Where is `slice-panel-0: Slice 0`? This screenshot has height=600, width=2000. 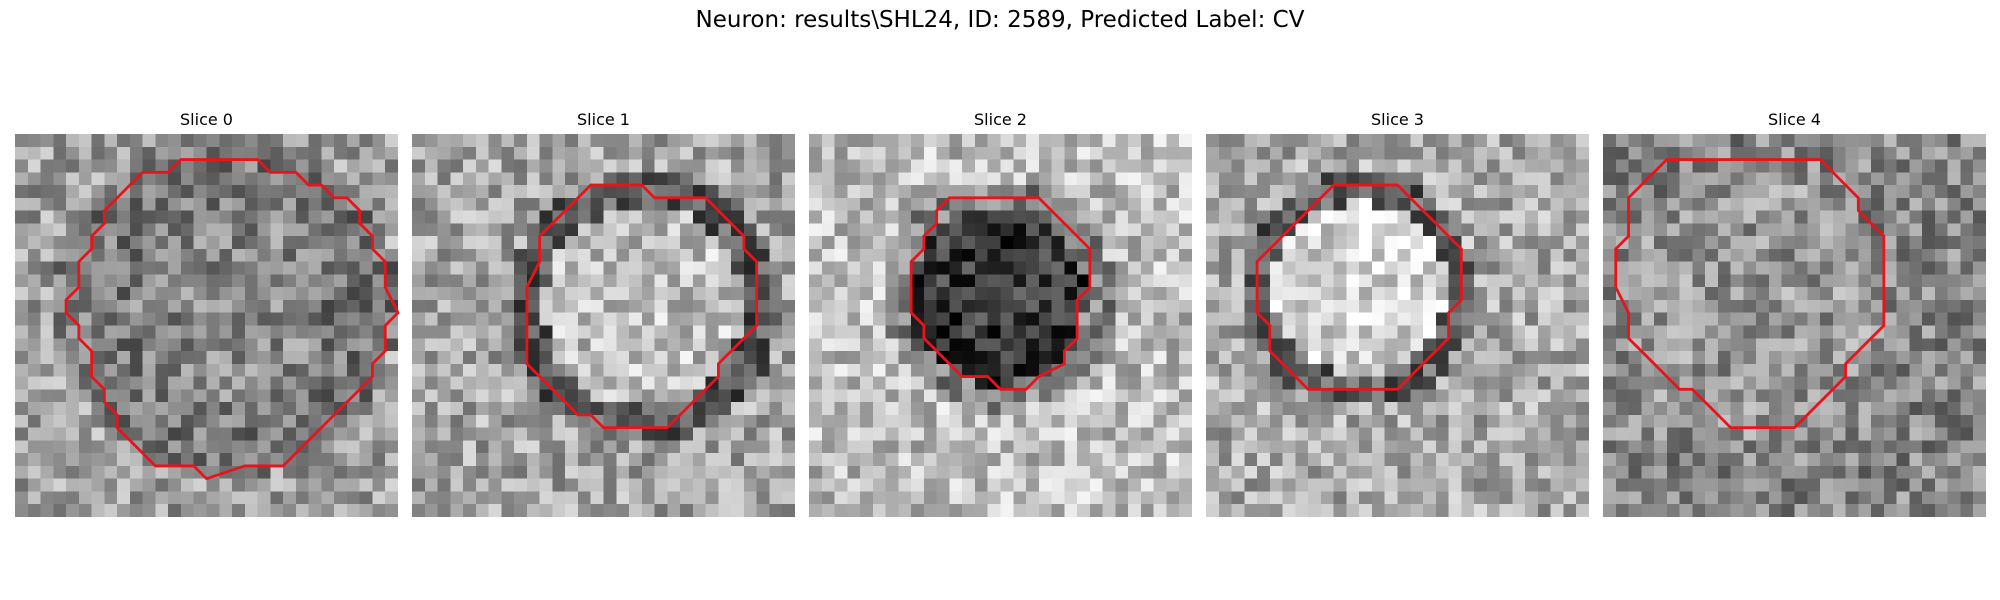
slice-panel-0: Slice 0 is located at coordinates (207, 312).